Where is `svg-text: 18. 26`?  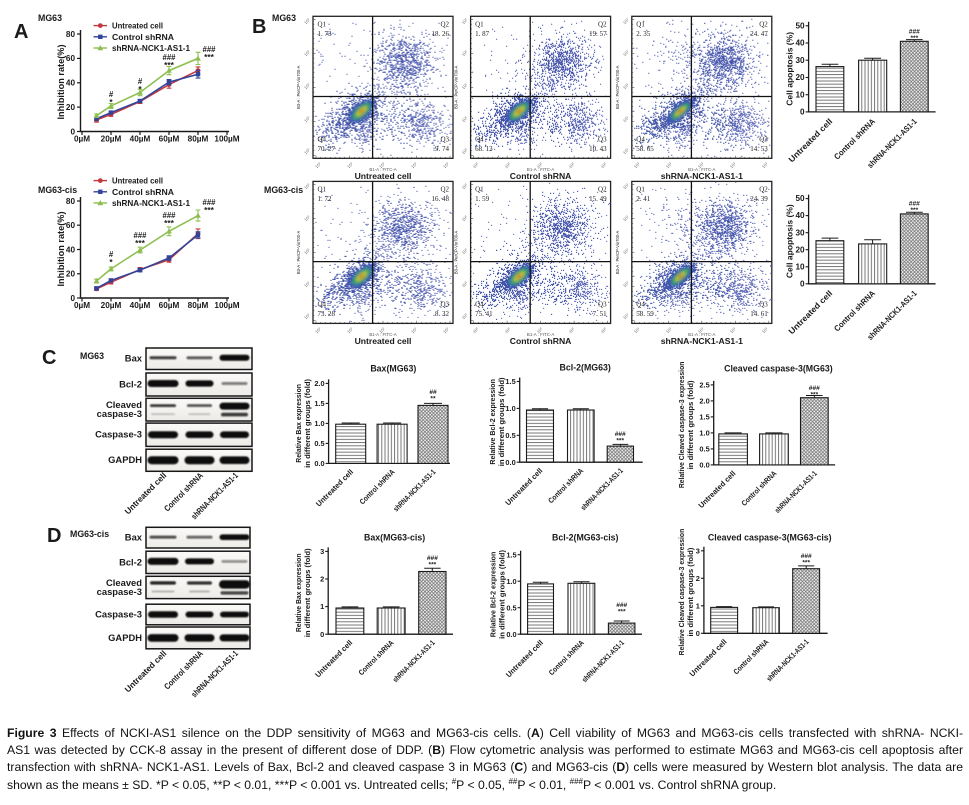 svg-text: 18. 26 is located at coordinates (441, 34).